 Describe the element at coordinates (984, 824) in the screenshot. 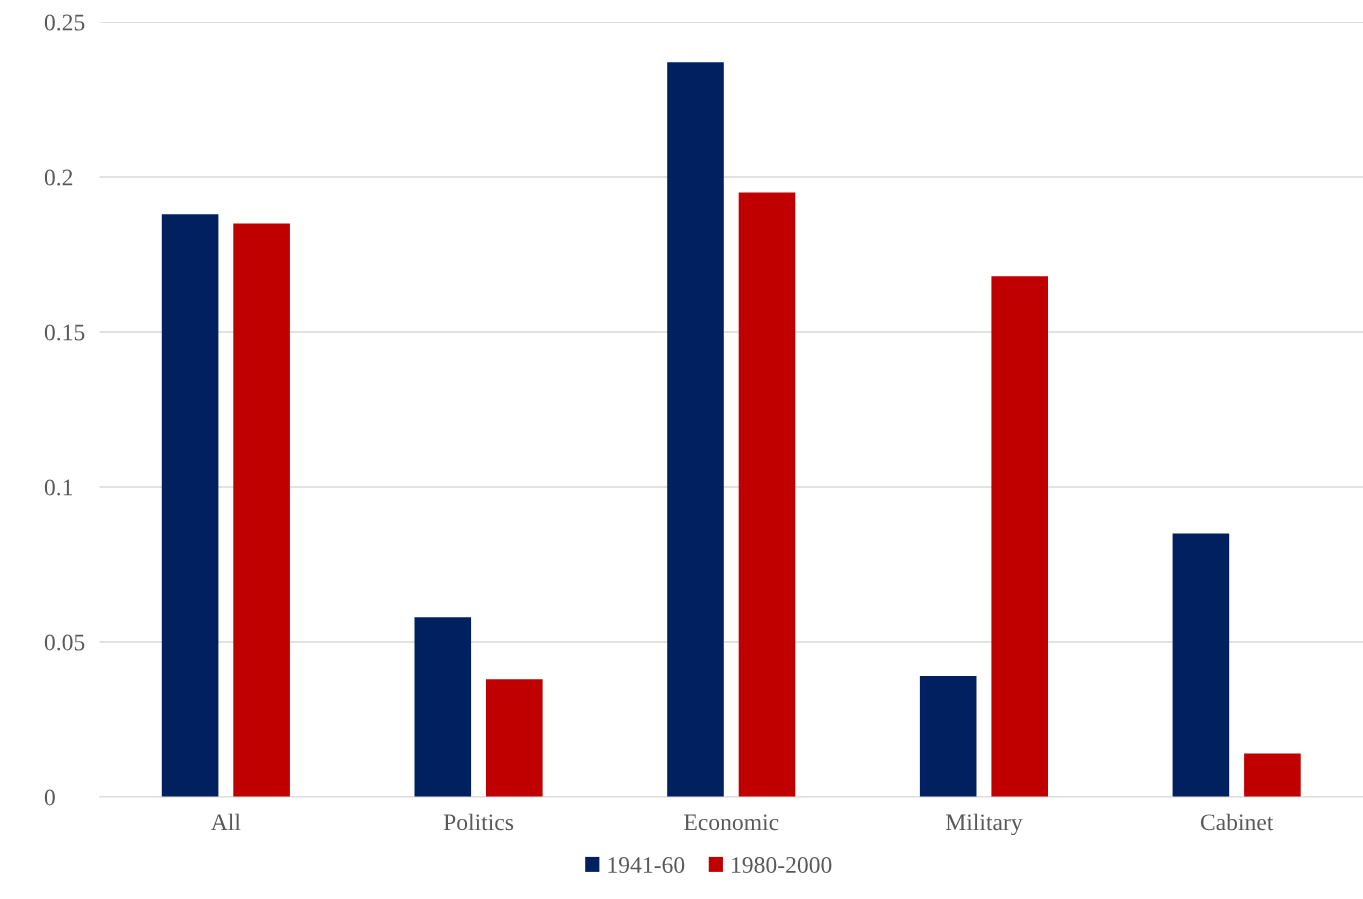

I see `x-tick-label: Military` at that location.